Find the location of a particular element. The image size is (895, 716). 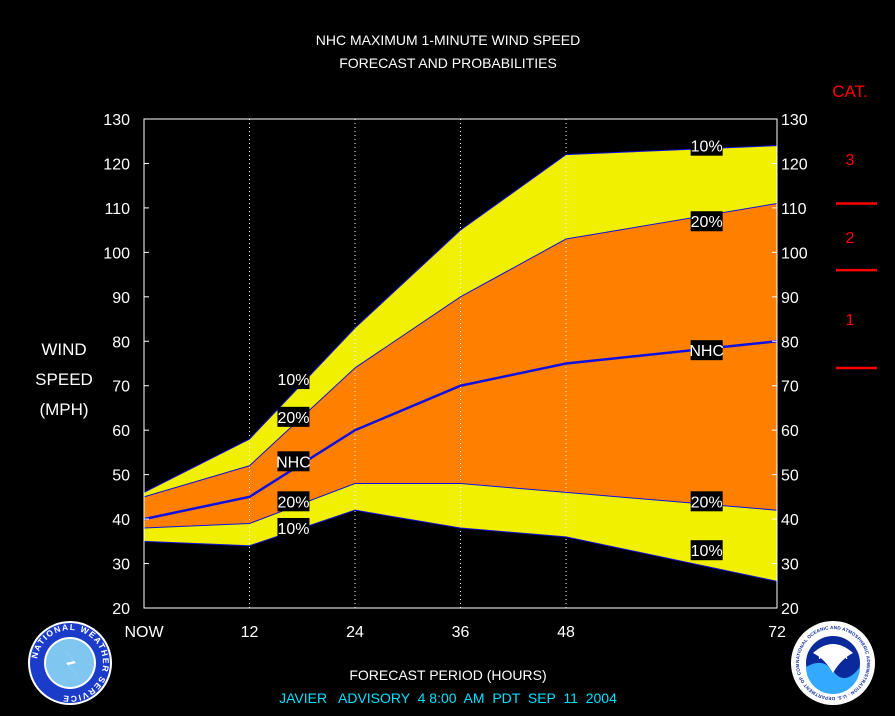

x-tick-label: 24 is located at coordinates (355, 632).